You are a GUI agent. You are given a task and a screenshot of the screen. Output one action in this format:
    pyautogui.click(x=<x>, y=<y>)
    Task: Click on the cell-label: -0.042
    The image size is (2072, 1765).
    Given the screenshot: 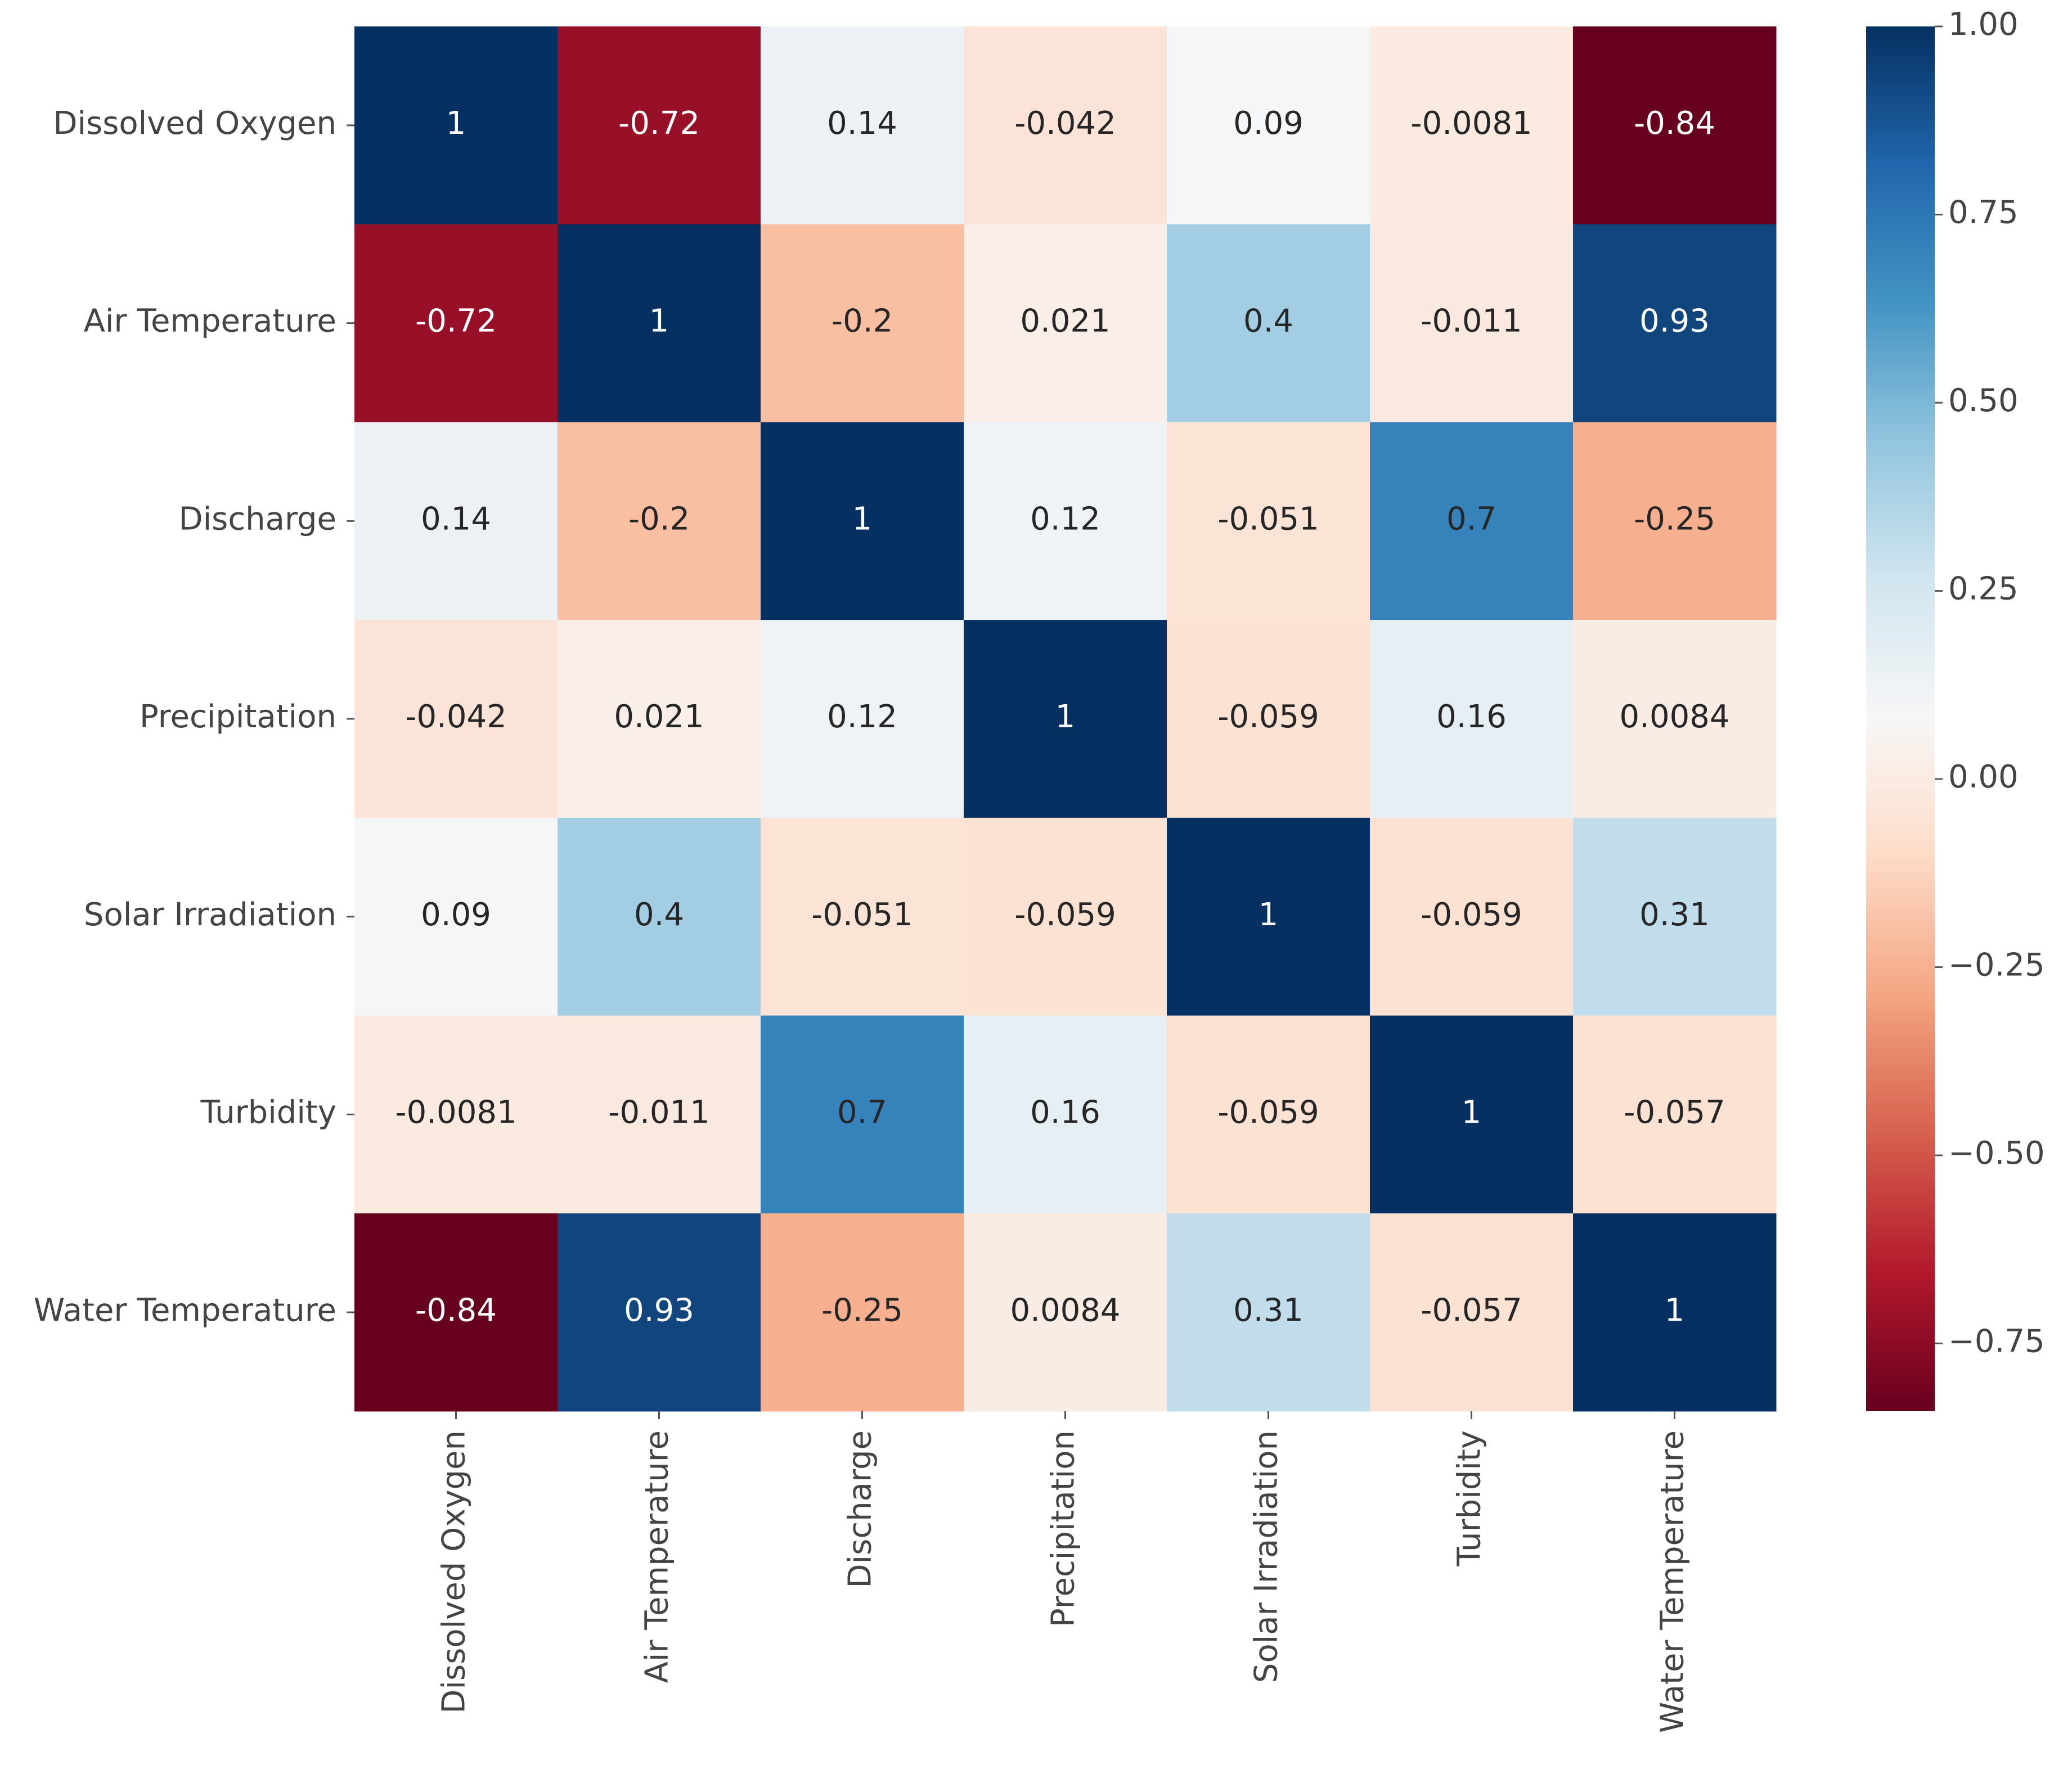 What is the action you would take?
    pyautogui.click(x=456, y=717)
    